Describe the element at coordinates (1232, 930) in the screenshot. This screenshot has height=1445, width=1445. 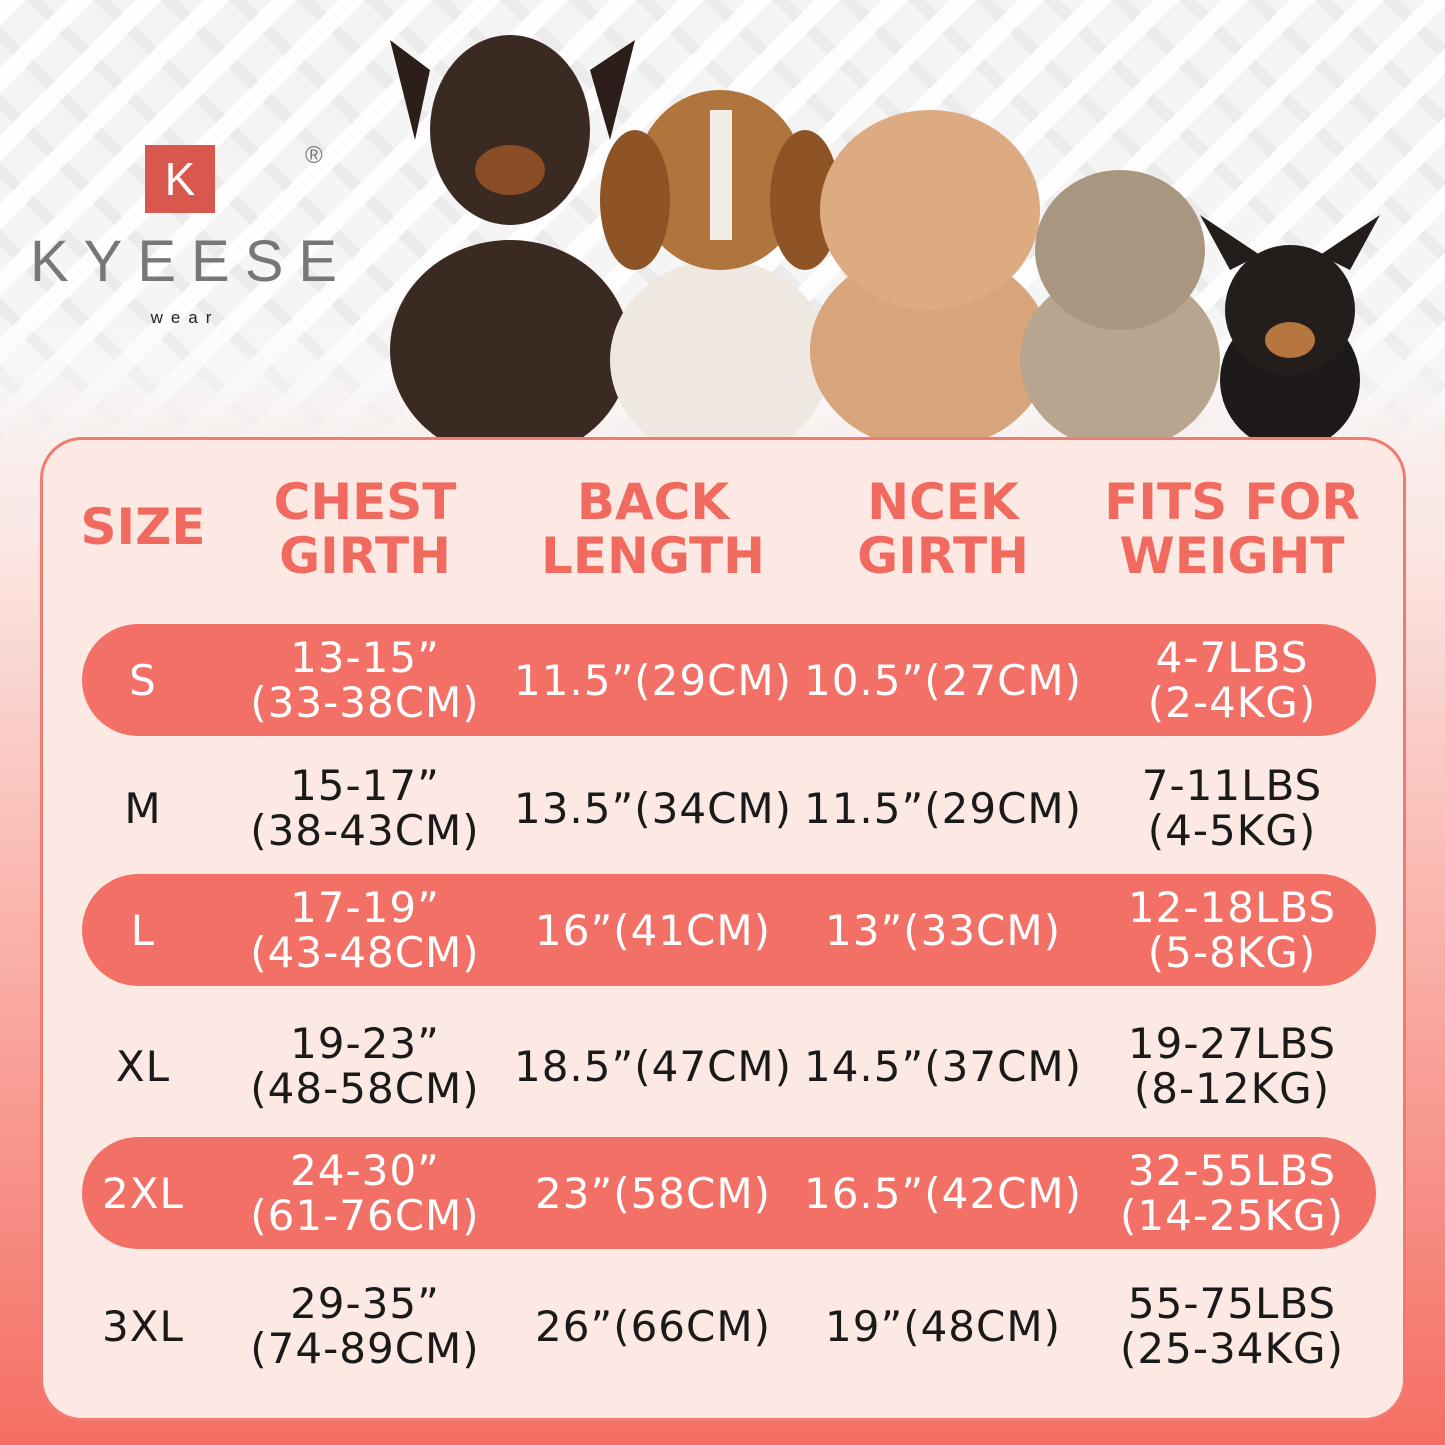
I see `cell-weight: 12-18LBS (5-8KG)` at that location.